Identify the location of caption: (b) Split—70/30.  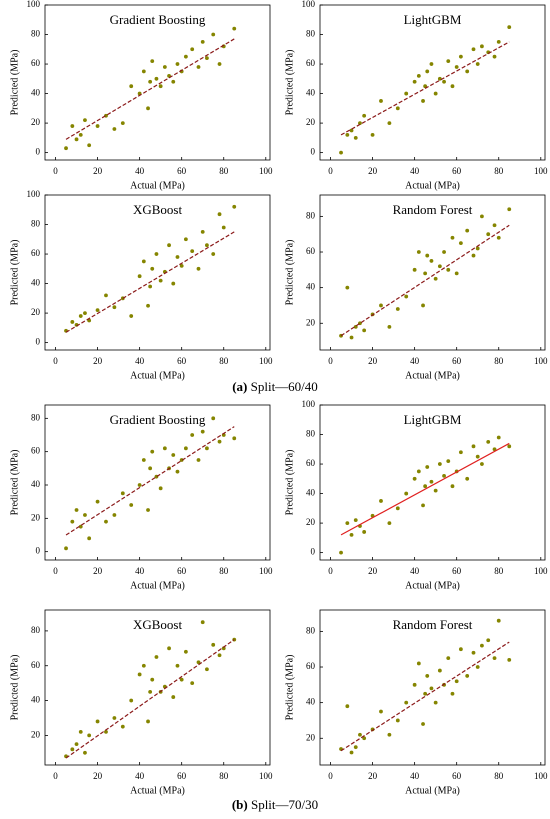
(275, 804).